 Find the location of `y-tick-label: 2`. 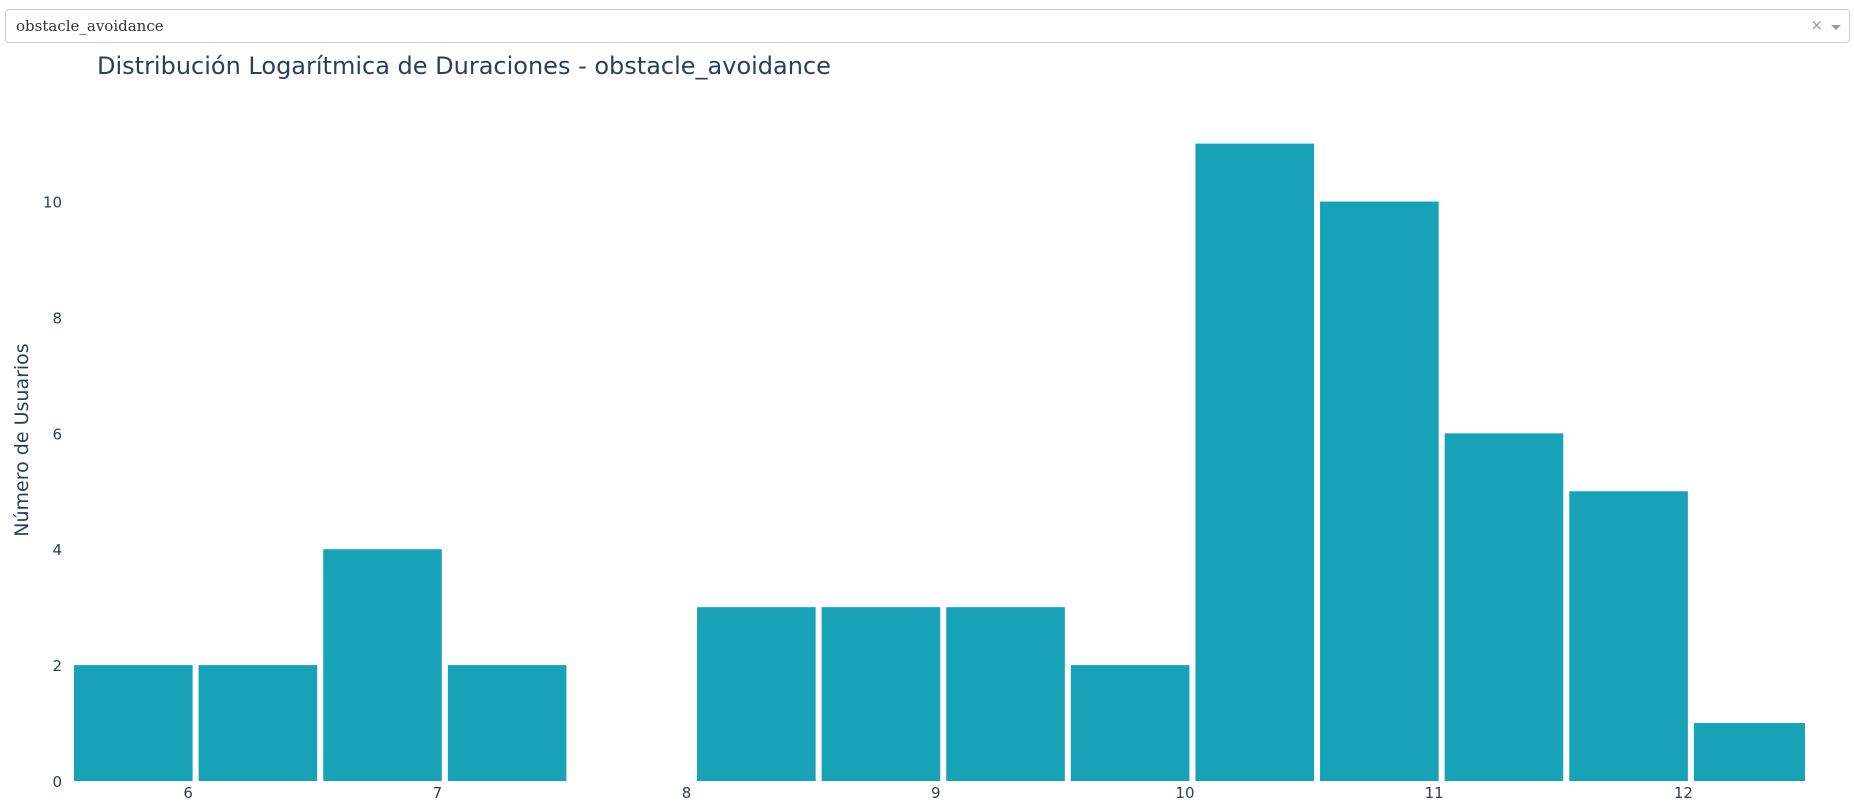

y-tick-label: 2 is located at coordinates (57, 666).